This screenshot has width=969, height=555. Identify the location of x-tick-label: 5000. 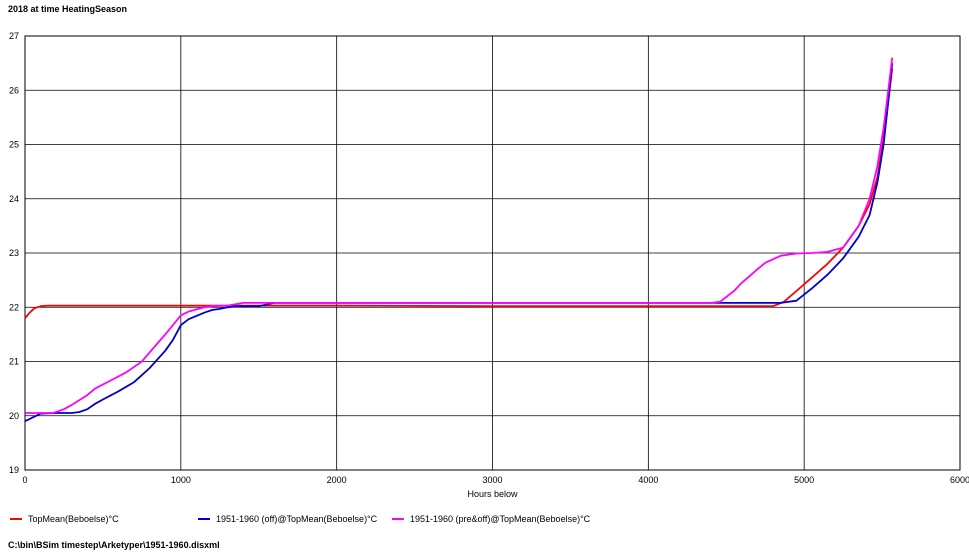
(804, 480).